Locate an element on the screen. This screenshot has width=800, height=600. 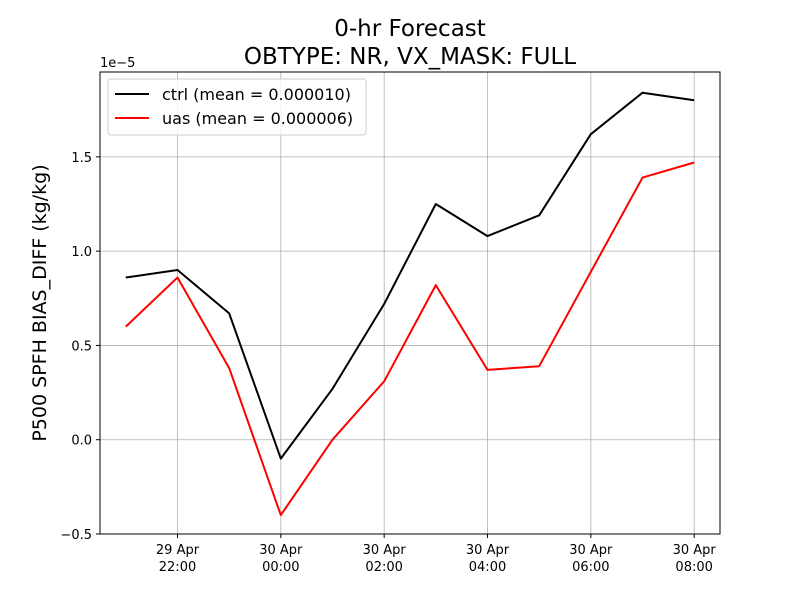
x-tick-label-time: 22:00 is located at coordinates (177, 567).